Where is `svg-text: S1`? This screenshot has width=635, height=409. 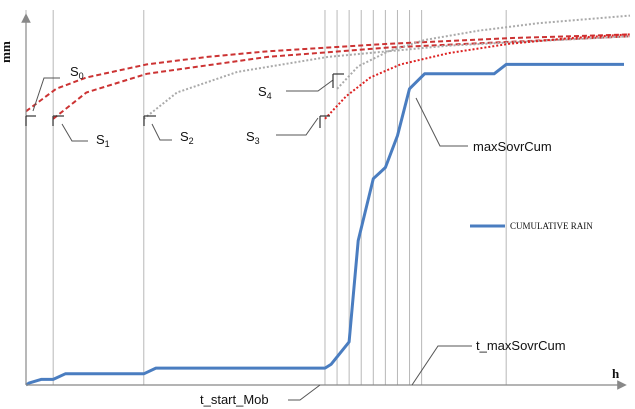
svg-text: S1 is located at coordinates (103, 140).